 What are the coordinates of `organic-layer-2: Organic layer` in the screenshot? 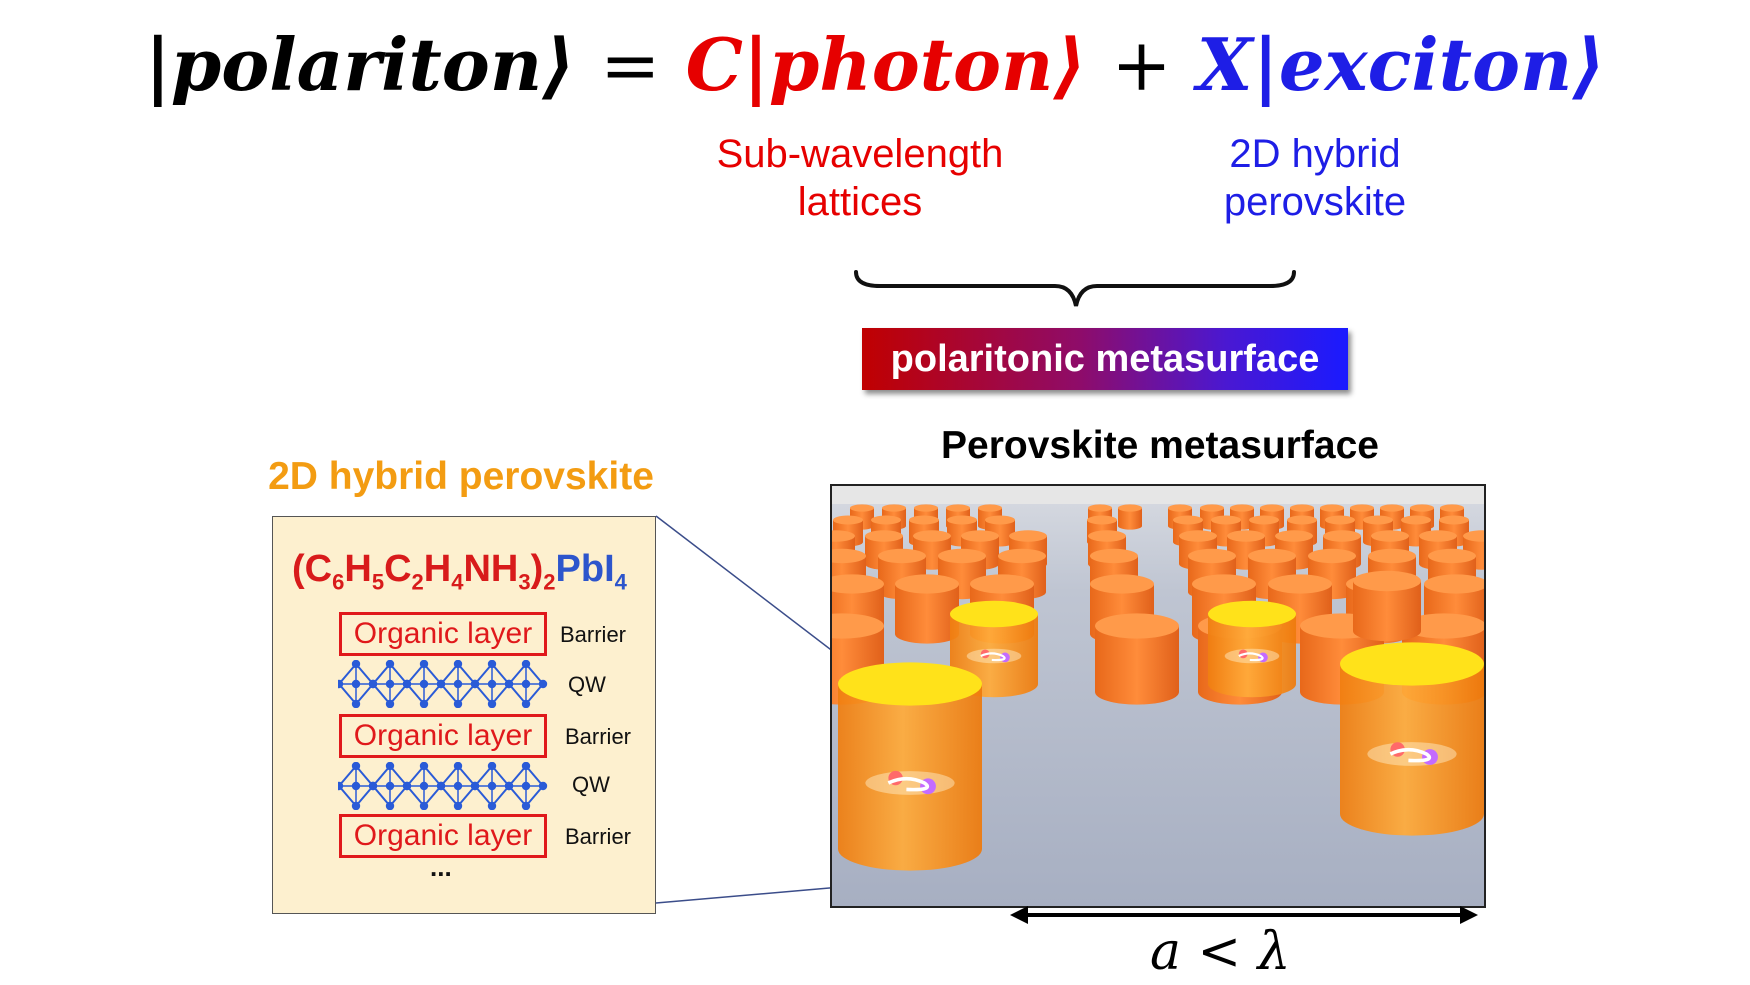 It's located at (443, 736).